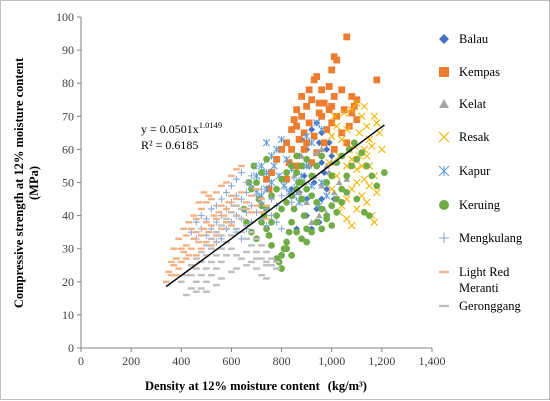 The width and height of the screenshot is (550, 401). Describe the element at coordinates (216, 223) in the screenshot. I see `series-light-red-meranti` at that location.